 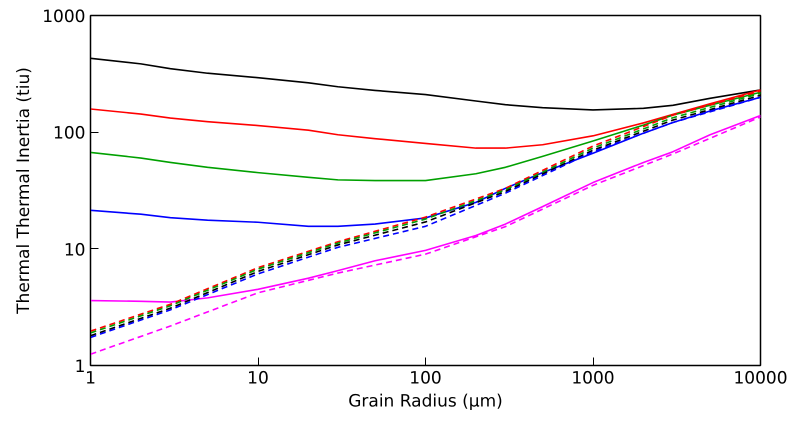 I want to click on x-tick-label: 10, so click(x=258, y=378).